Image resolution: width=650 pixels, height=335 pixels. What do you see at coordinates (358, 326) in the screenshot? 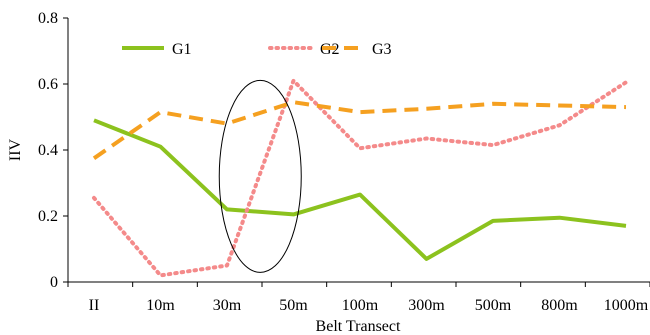
I see `x-axis-title: Belt Transect` at bounding box center [358, 326].